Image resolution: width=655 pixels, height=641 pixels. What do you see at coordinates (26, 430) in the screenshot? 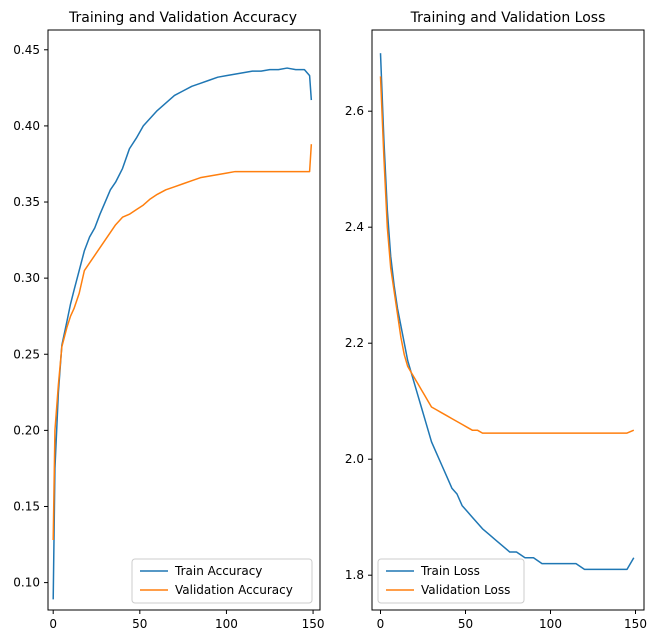
I see `y-tick-label: 0.20` at bounding box center [26, 430].